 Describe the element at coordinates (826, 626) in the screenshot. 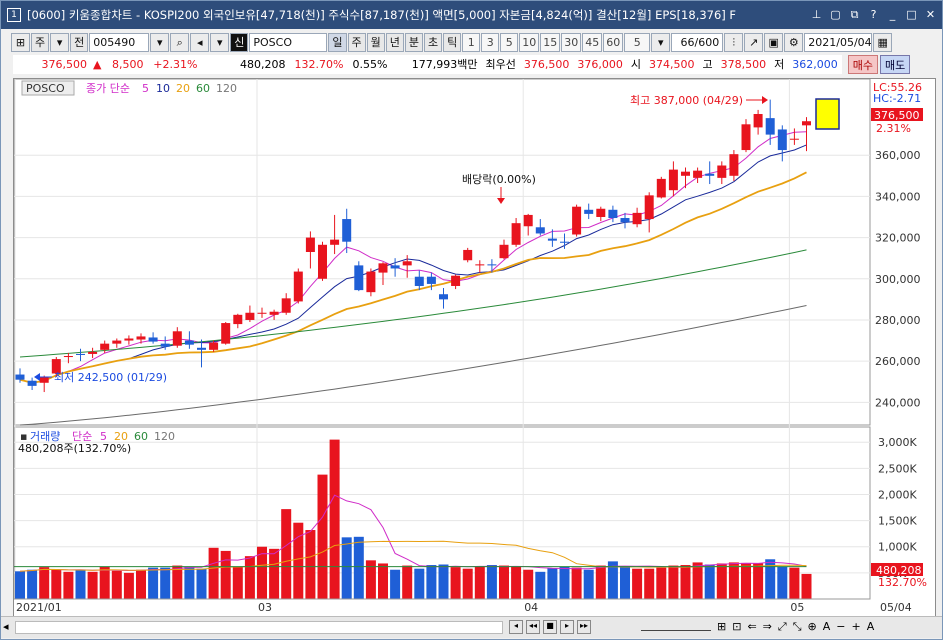

I see `font-small-icon: A` at that location.